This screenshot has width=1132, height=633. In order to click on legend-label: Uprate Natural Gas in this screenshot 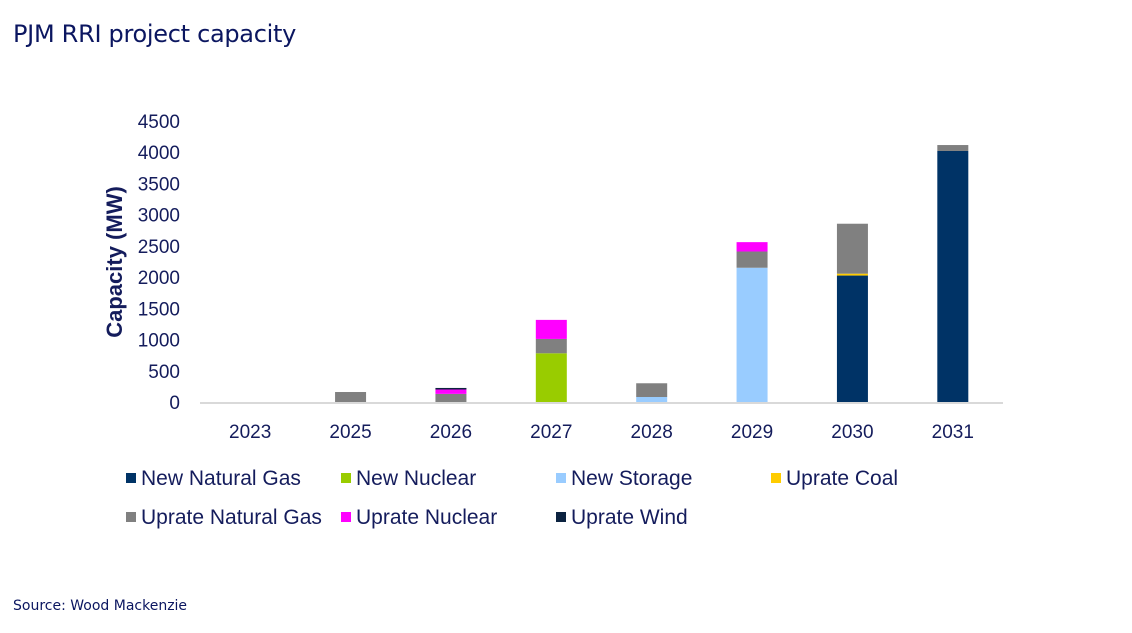, I will do `click(231, 517)`.